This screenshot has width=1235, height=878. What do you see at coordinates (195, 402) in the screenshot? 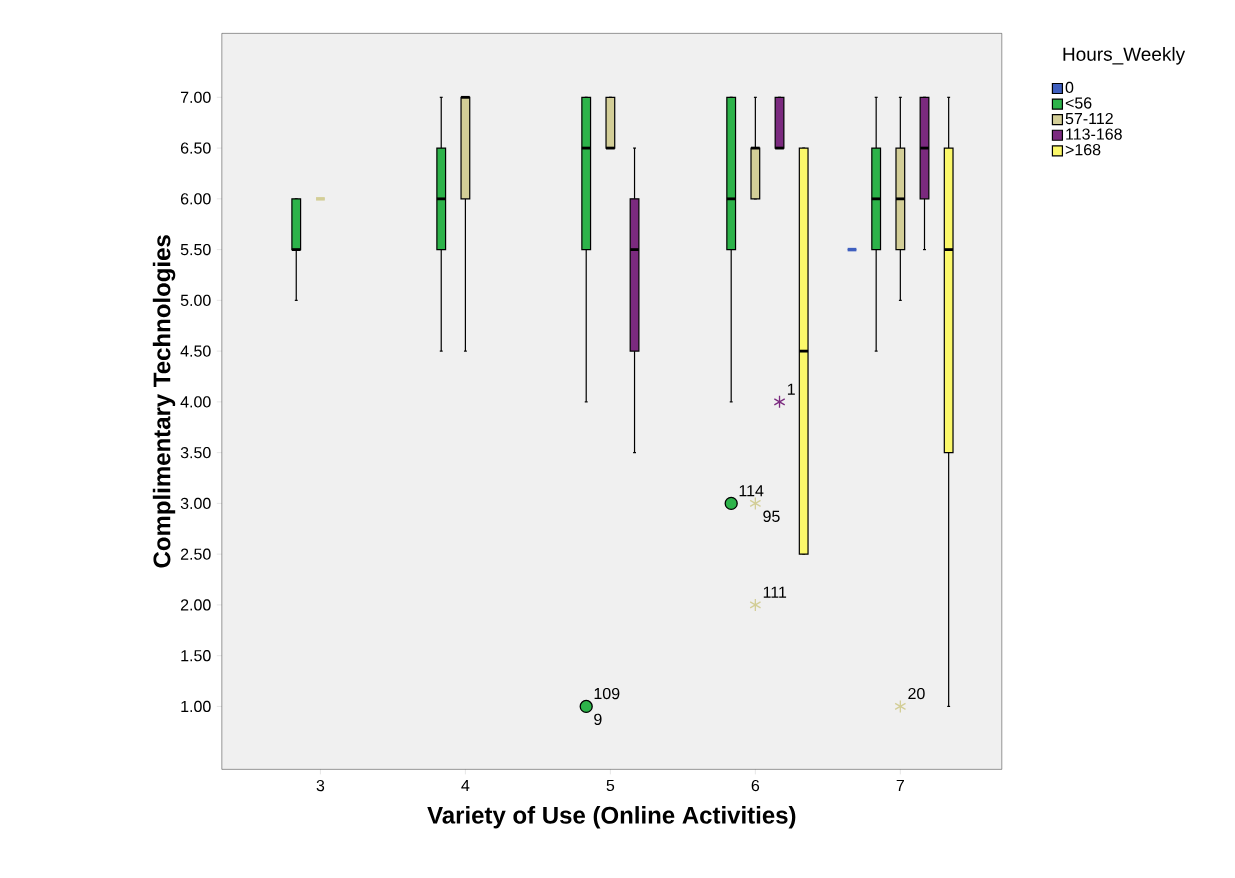
I see `y-tick-label: 4.00` at bounding box center [195, 402].